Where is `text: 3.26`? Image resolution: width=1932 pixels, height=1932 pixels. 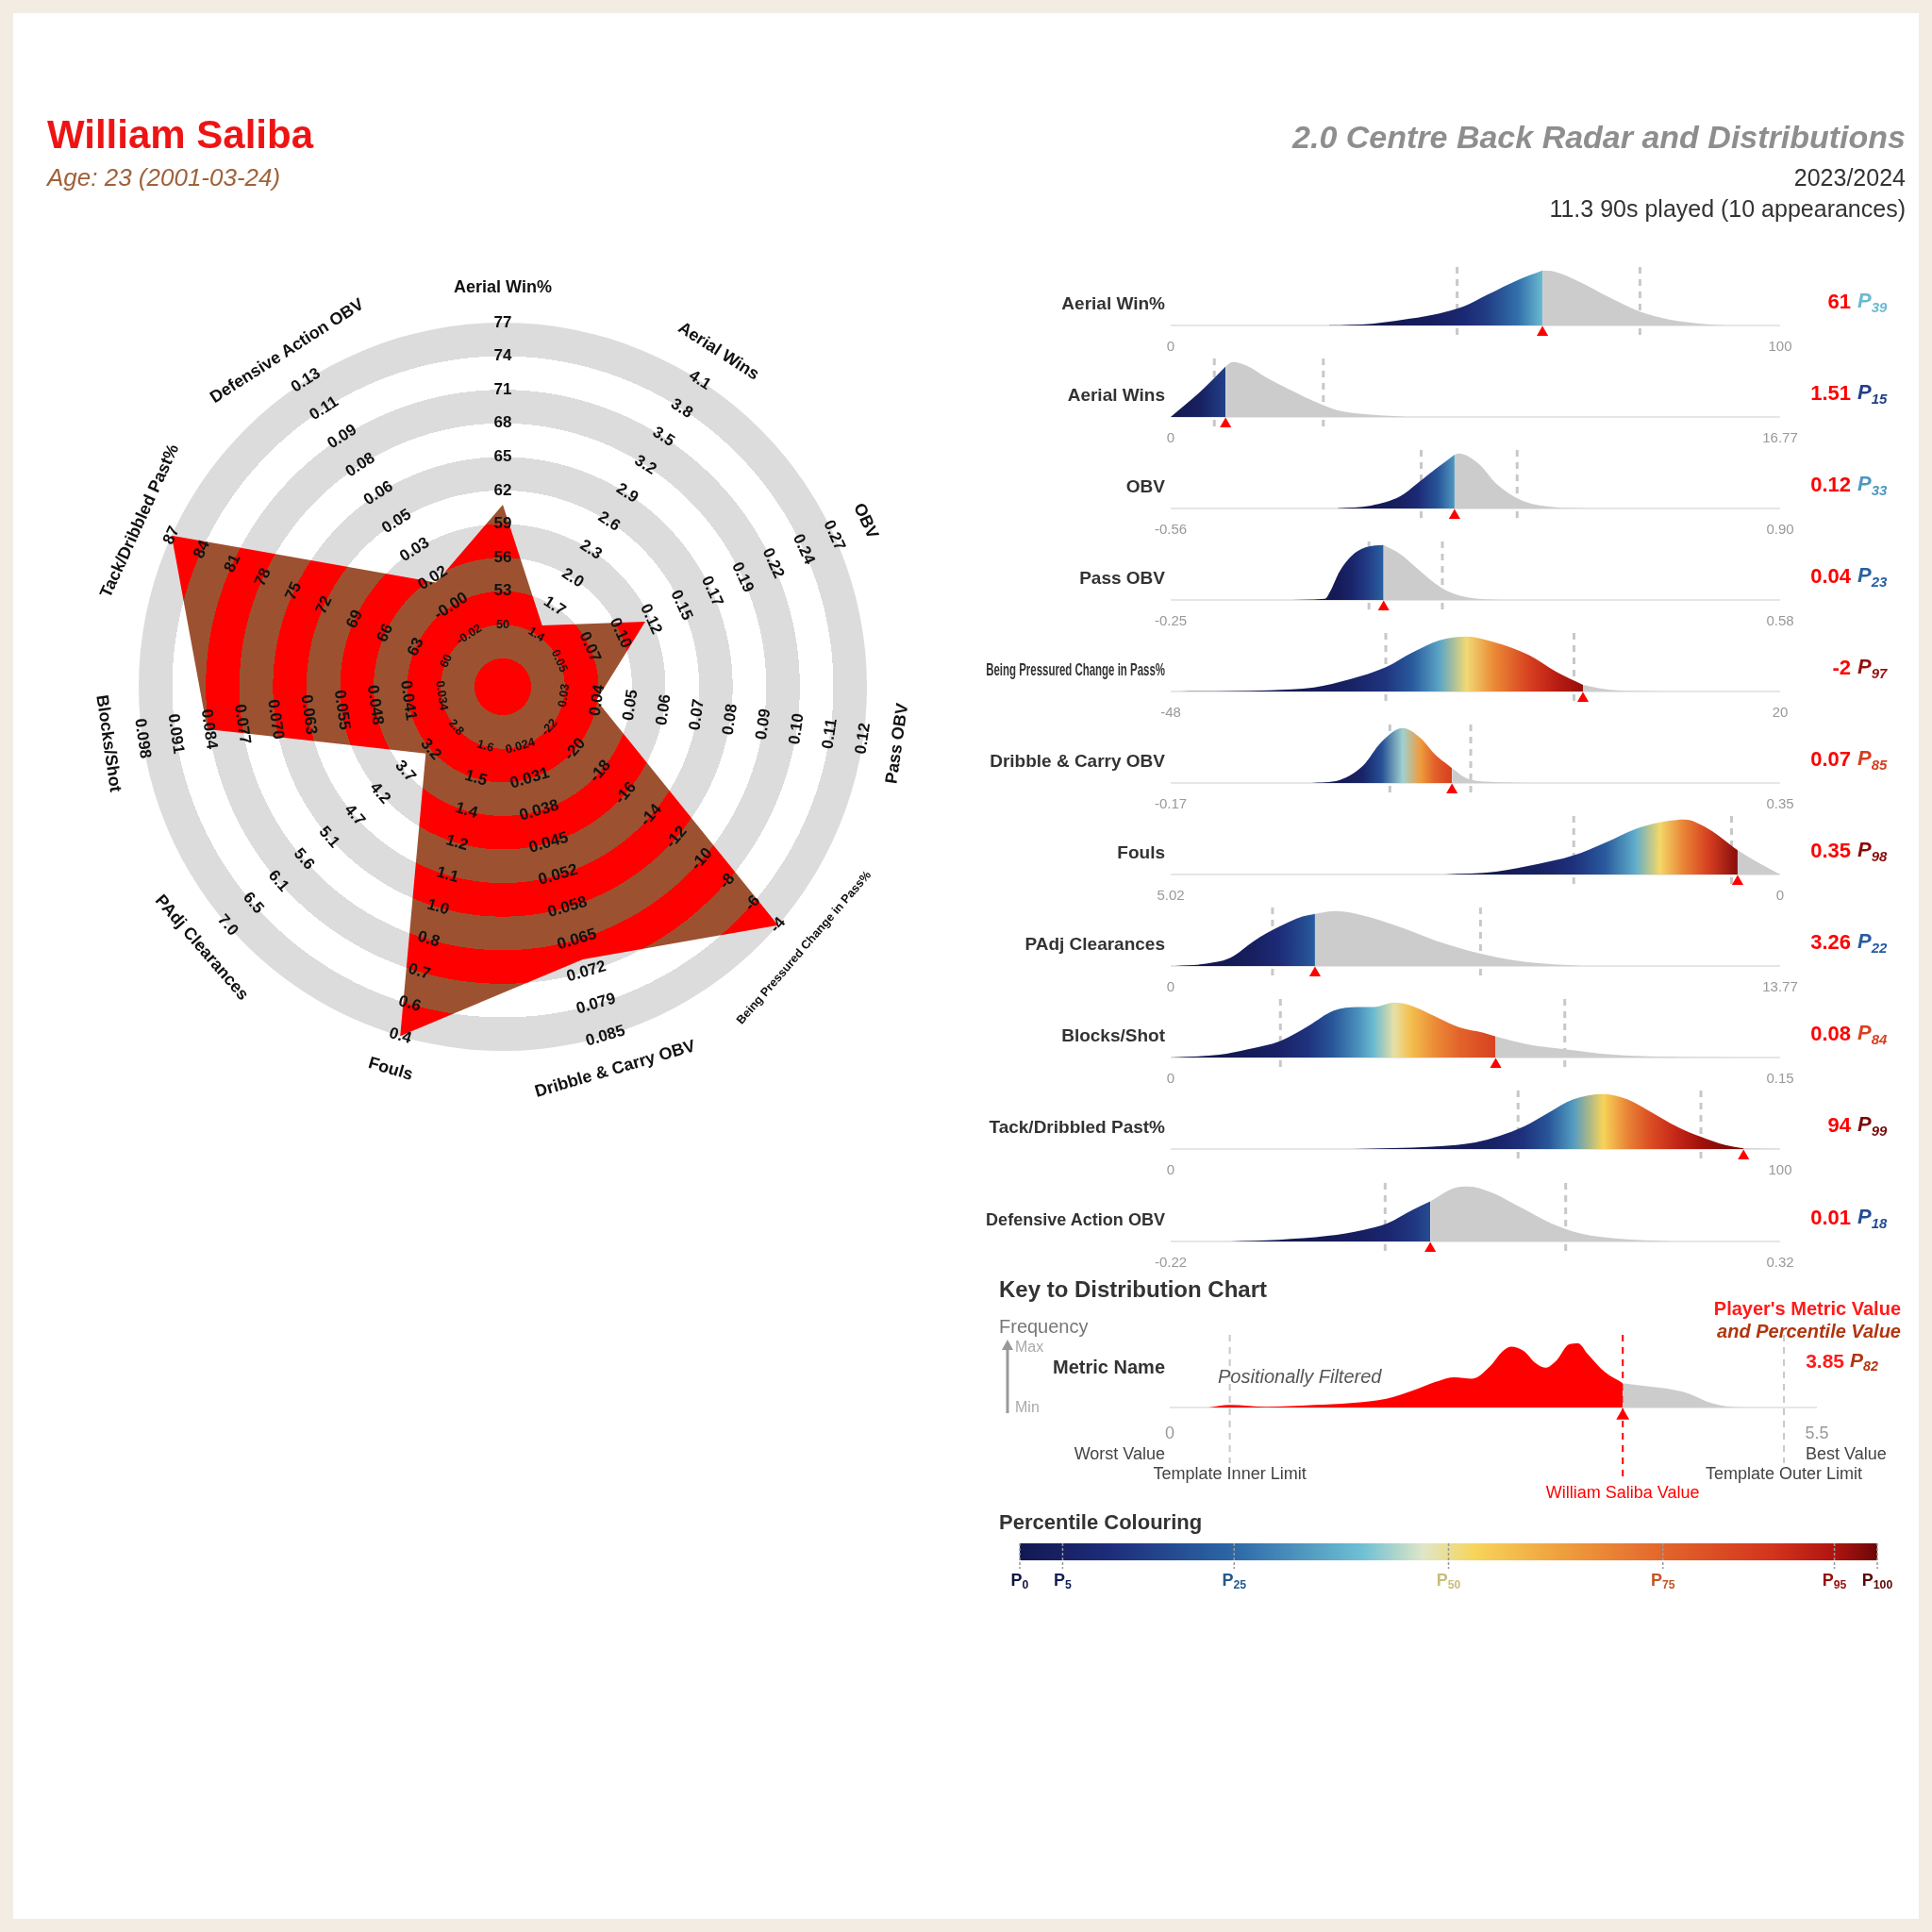 text: 3.26 is located at coordinates (1831, 942).